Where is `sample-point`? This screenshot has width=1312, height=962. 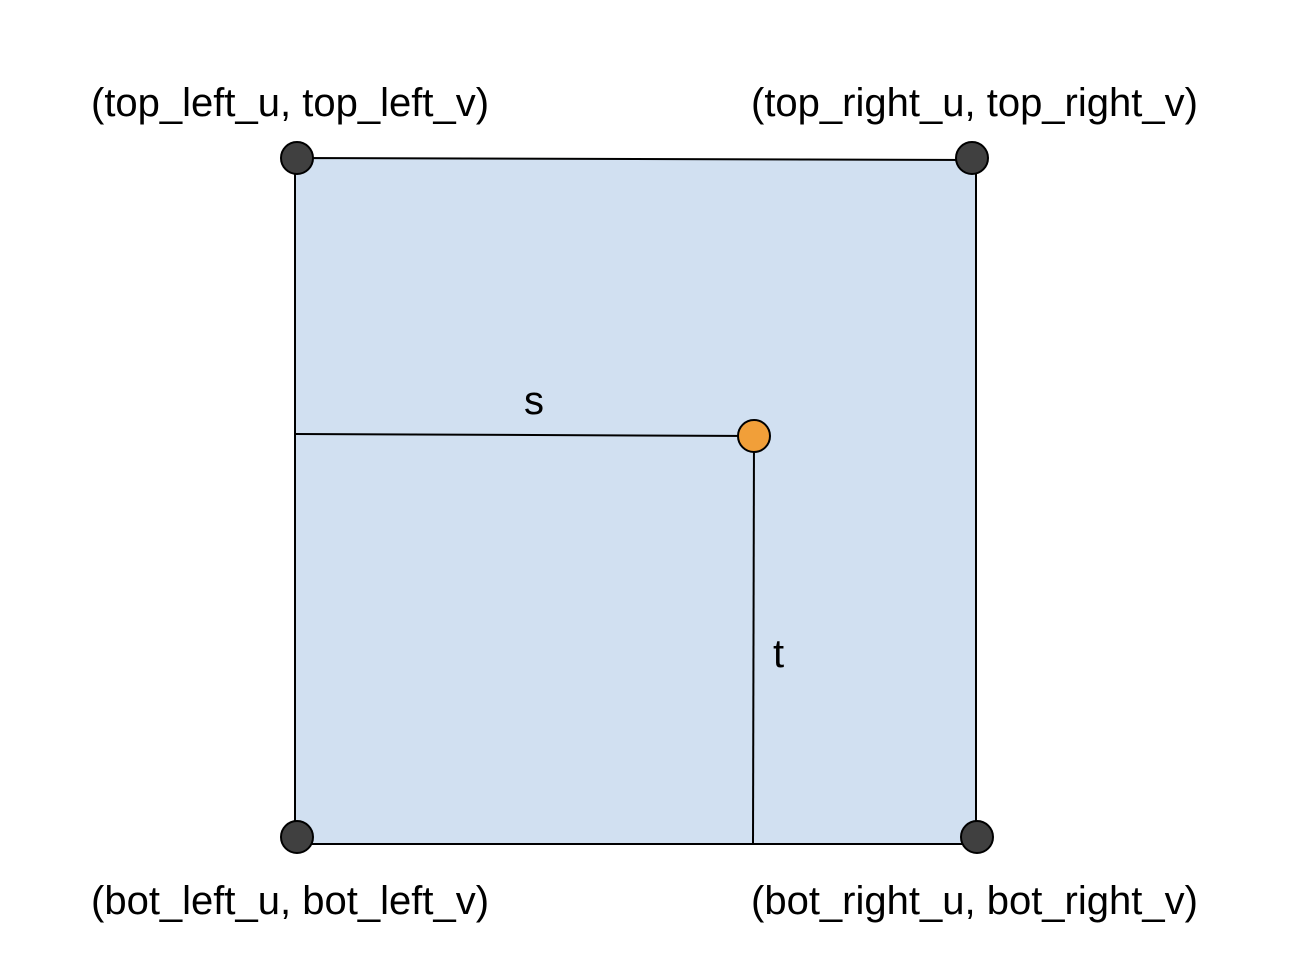 sample-point is located at coordinates (754, 436).